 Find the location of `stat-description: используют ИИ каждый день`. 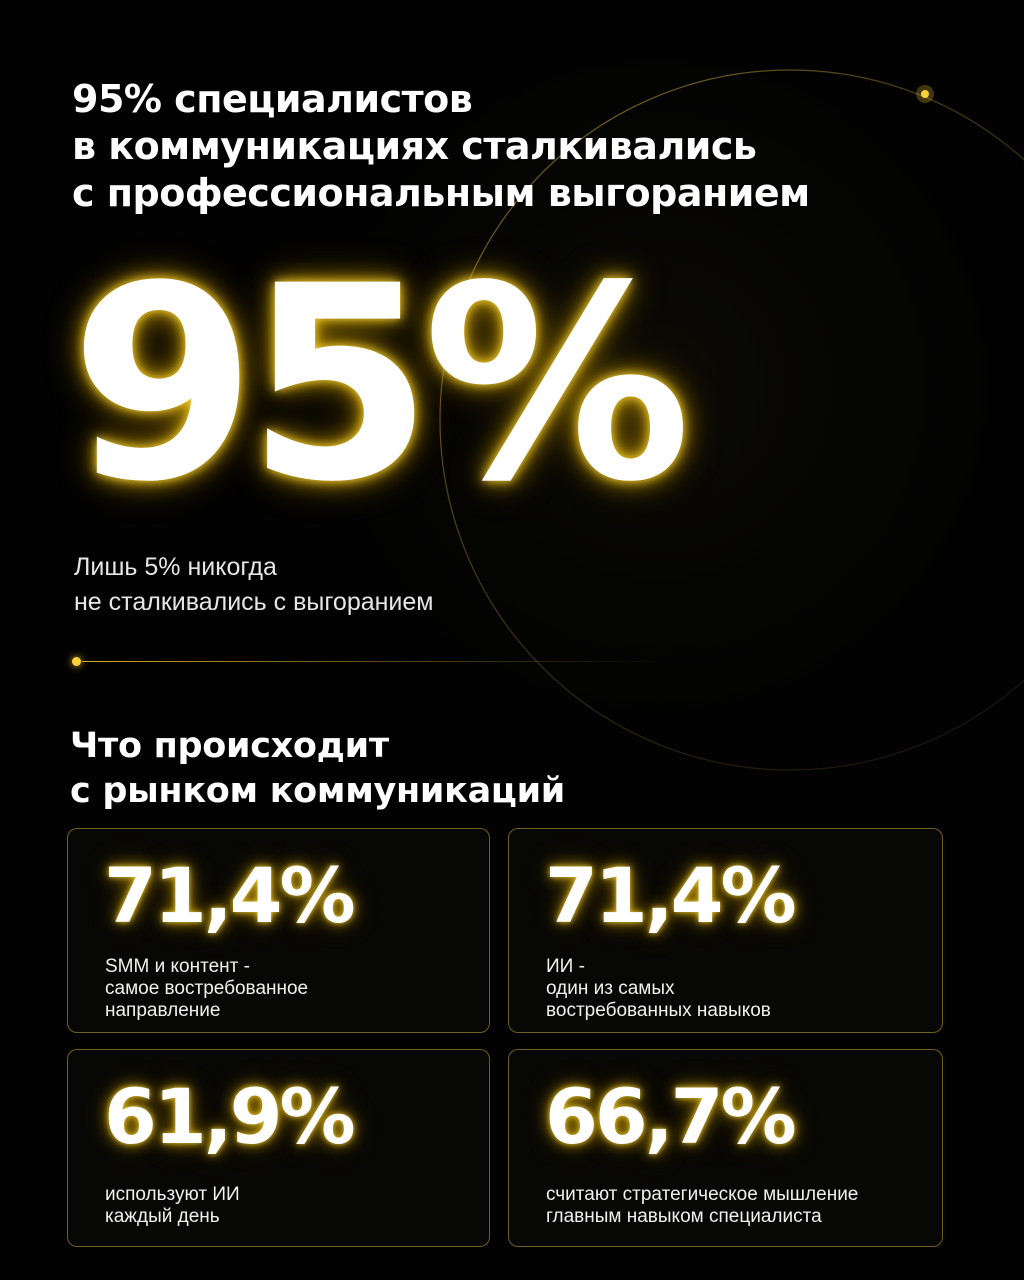

stat-description: используют ИИ каждый день is located at coordinates (172, 1206).